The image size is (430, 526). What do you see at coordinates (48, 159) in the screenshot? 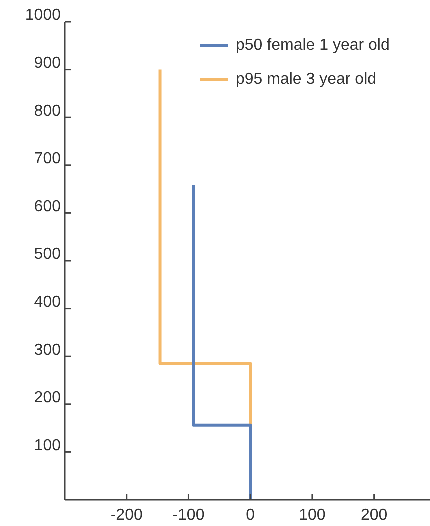
I see `y-tick-label: 700` at bounding box center [48, 159].